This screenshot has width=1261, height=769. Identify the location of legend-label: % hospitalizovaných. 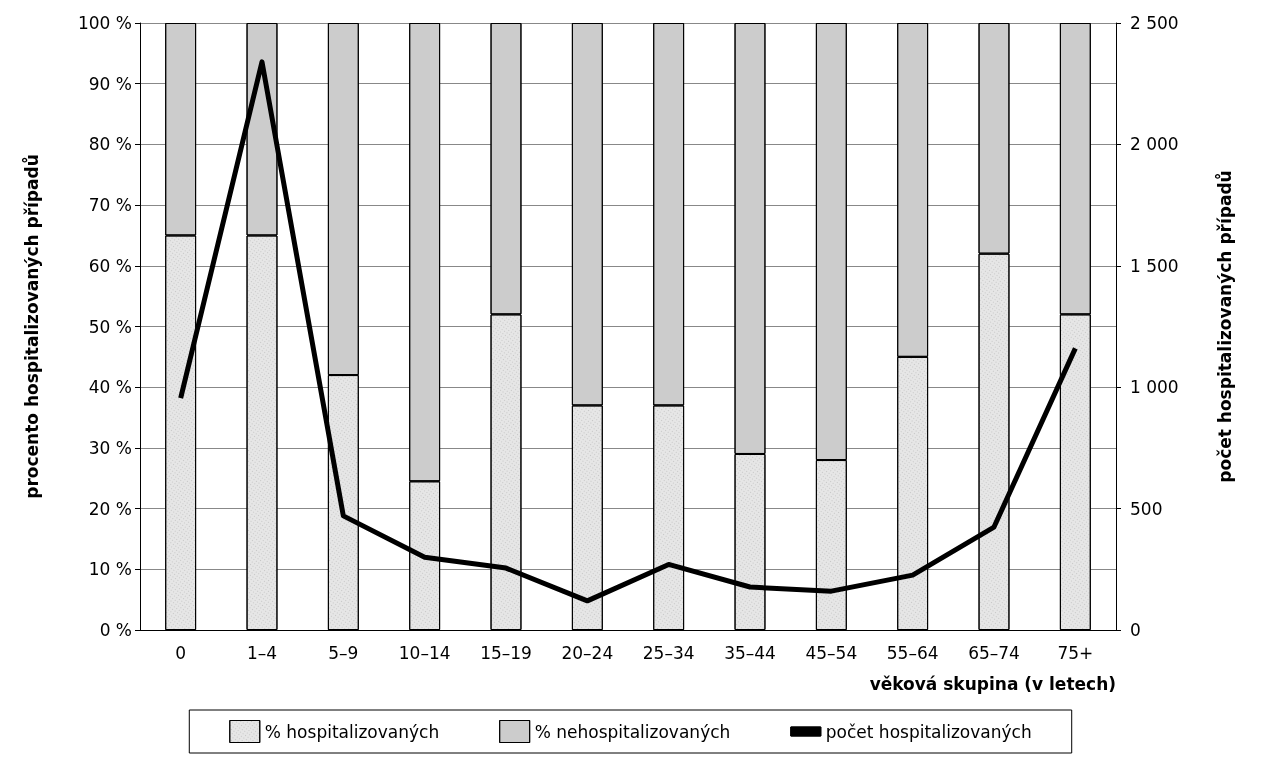
(352, 731).